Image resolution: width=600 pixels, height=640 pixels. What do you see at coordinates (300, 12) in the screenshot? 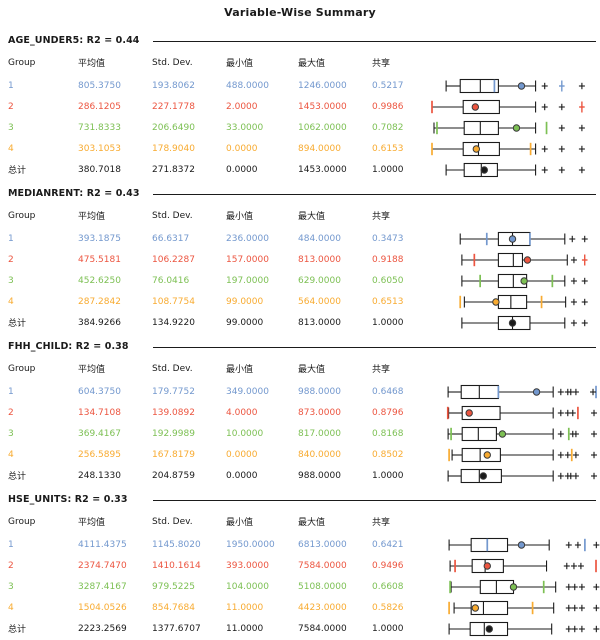
I see `page-title: Variable-Wise Summary` at bounding box center [300, 12].